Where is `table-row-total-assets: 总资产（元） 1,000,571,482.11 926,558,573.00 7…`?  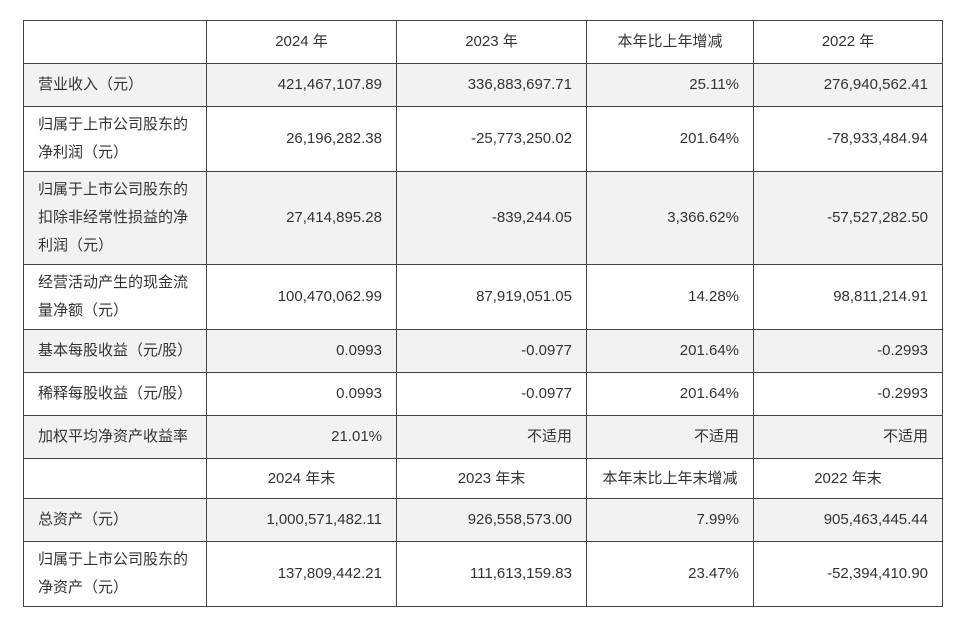 table-row-total-assets: 总资产（元） 1,000,571,482.11 926,558,573.00 7… is located at coordinates (483, 520).